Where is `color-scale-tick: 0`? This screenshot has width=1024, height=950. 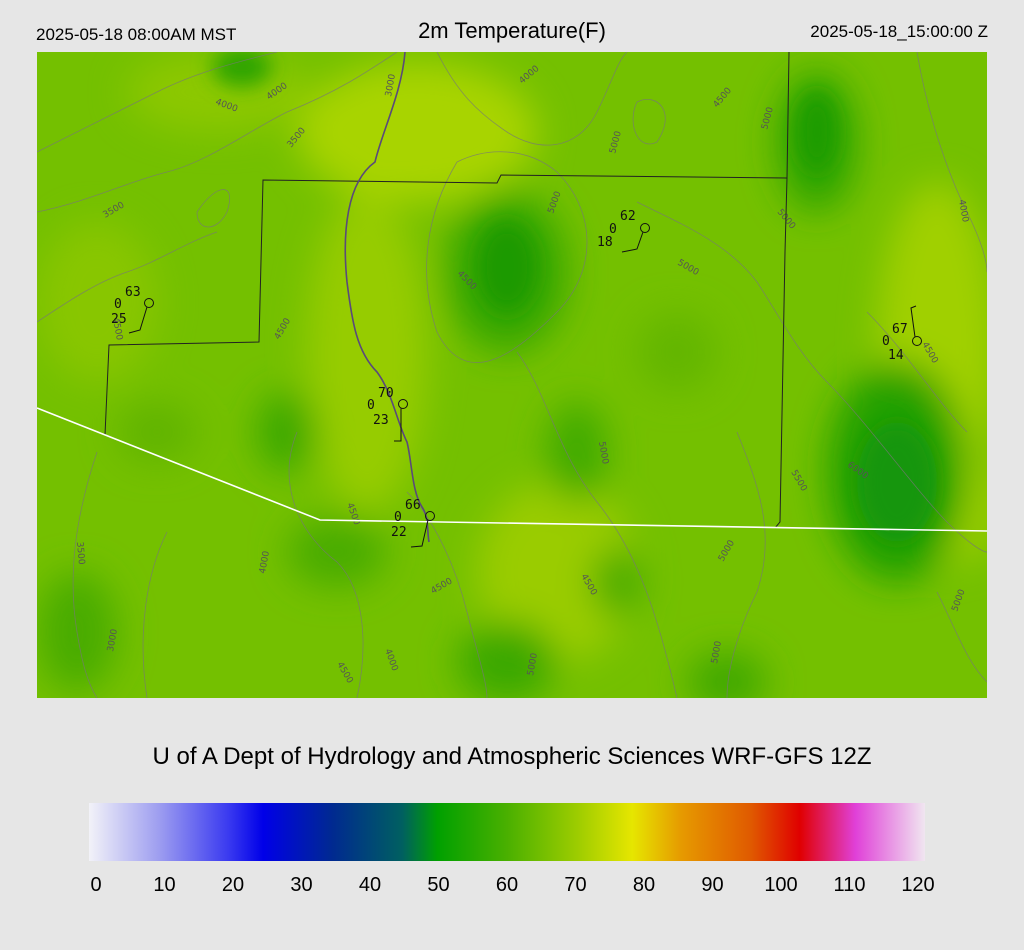 color-scale-tick: 0 is located at coordinates (96, 885).